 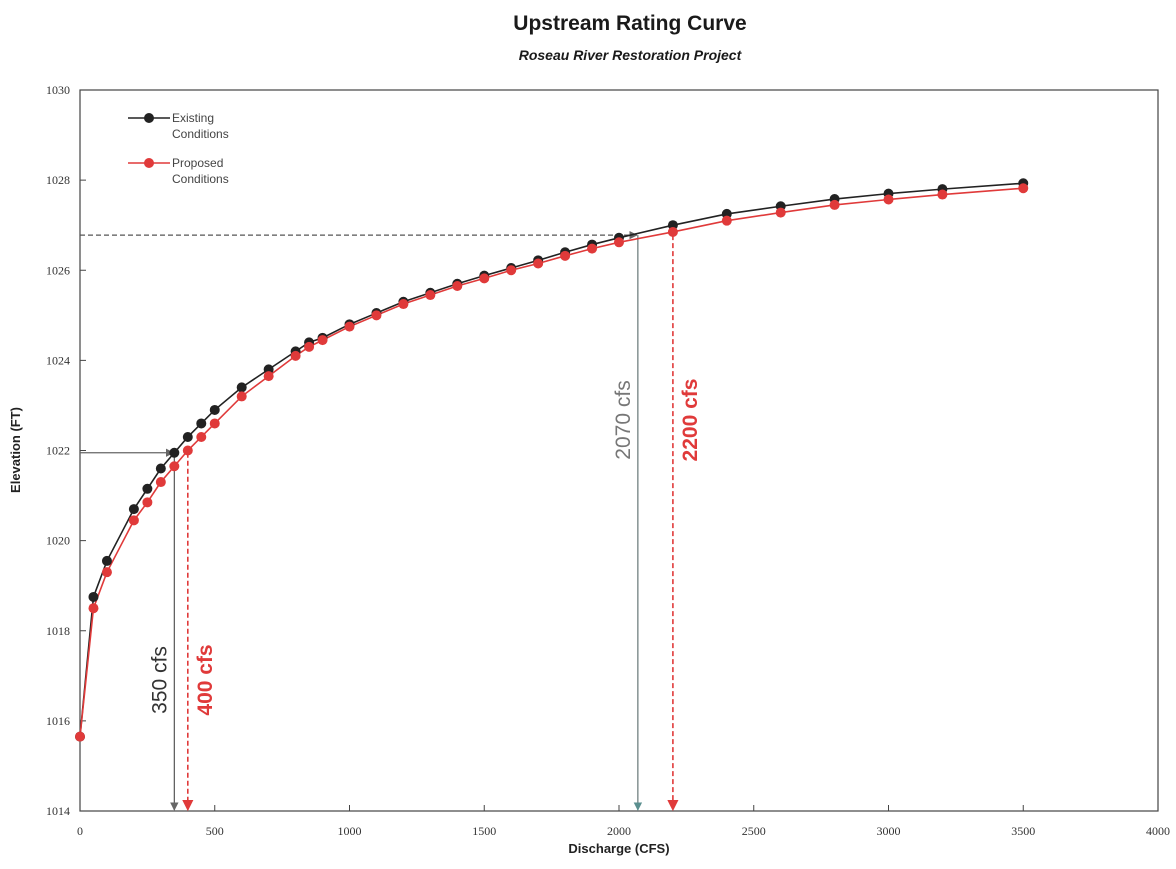 I want to click on discharge-annotation-label: 2200 cfs, so click(x=690, y=420).